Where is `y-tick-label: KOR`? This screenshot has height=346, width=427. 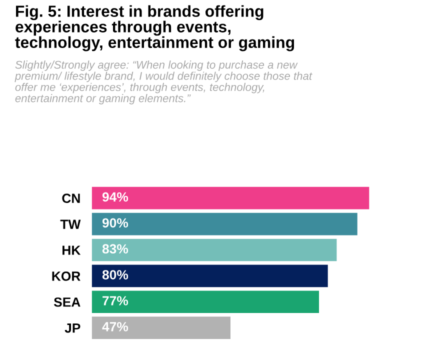 y-tick-label: KOR is located at coordinates (66, 276).